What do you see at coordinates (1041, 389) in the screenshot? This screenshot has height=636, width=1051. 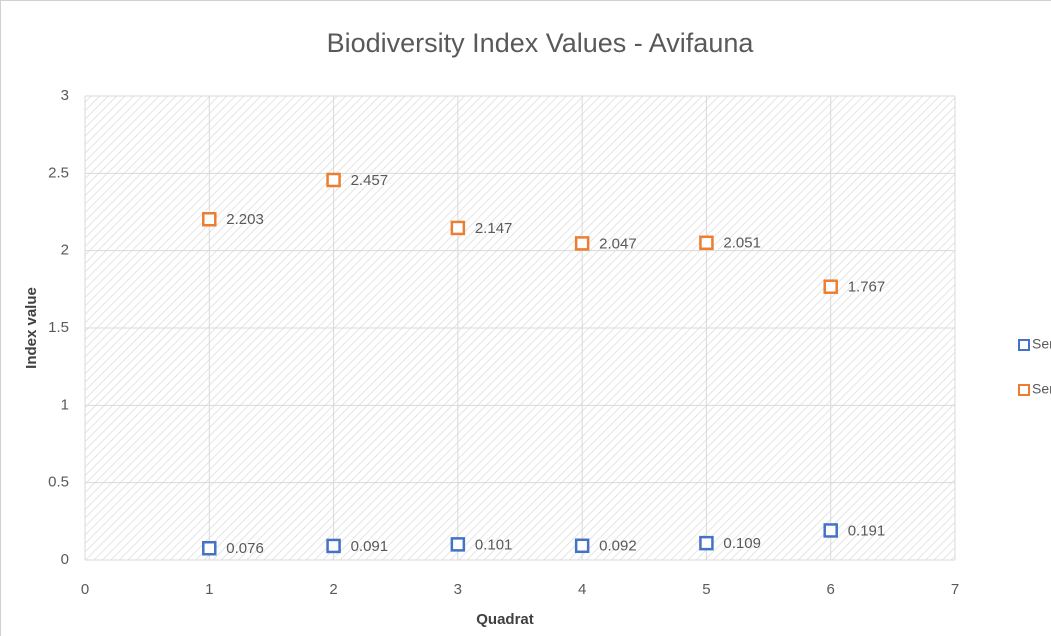 I see `legend-label: Series2` at bounding box center [1041, 389].